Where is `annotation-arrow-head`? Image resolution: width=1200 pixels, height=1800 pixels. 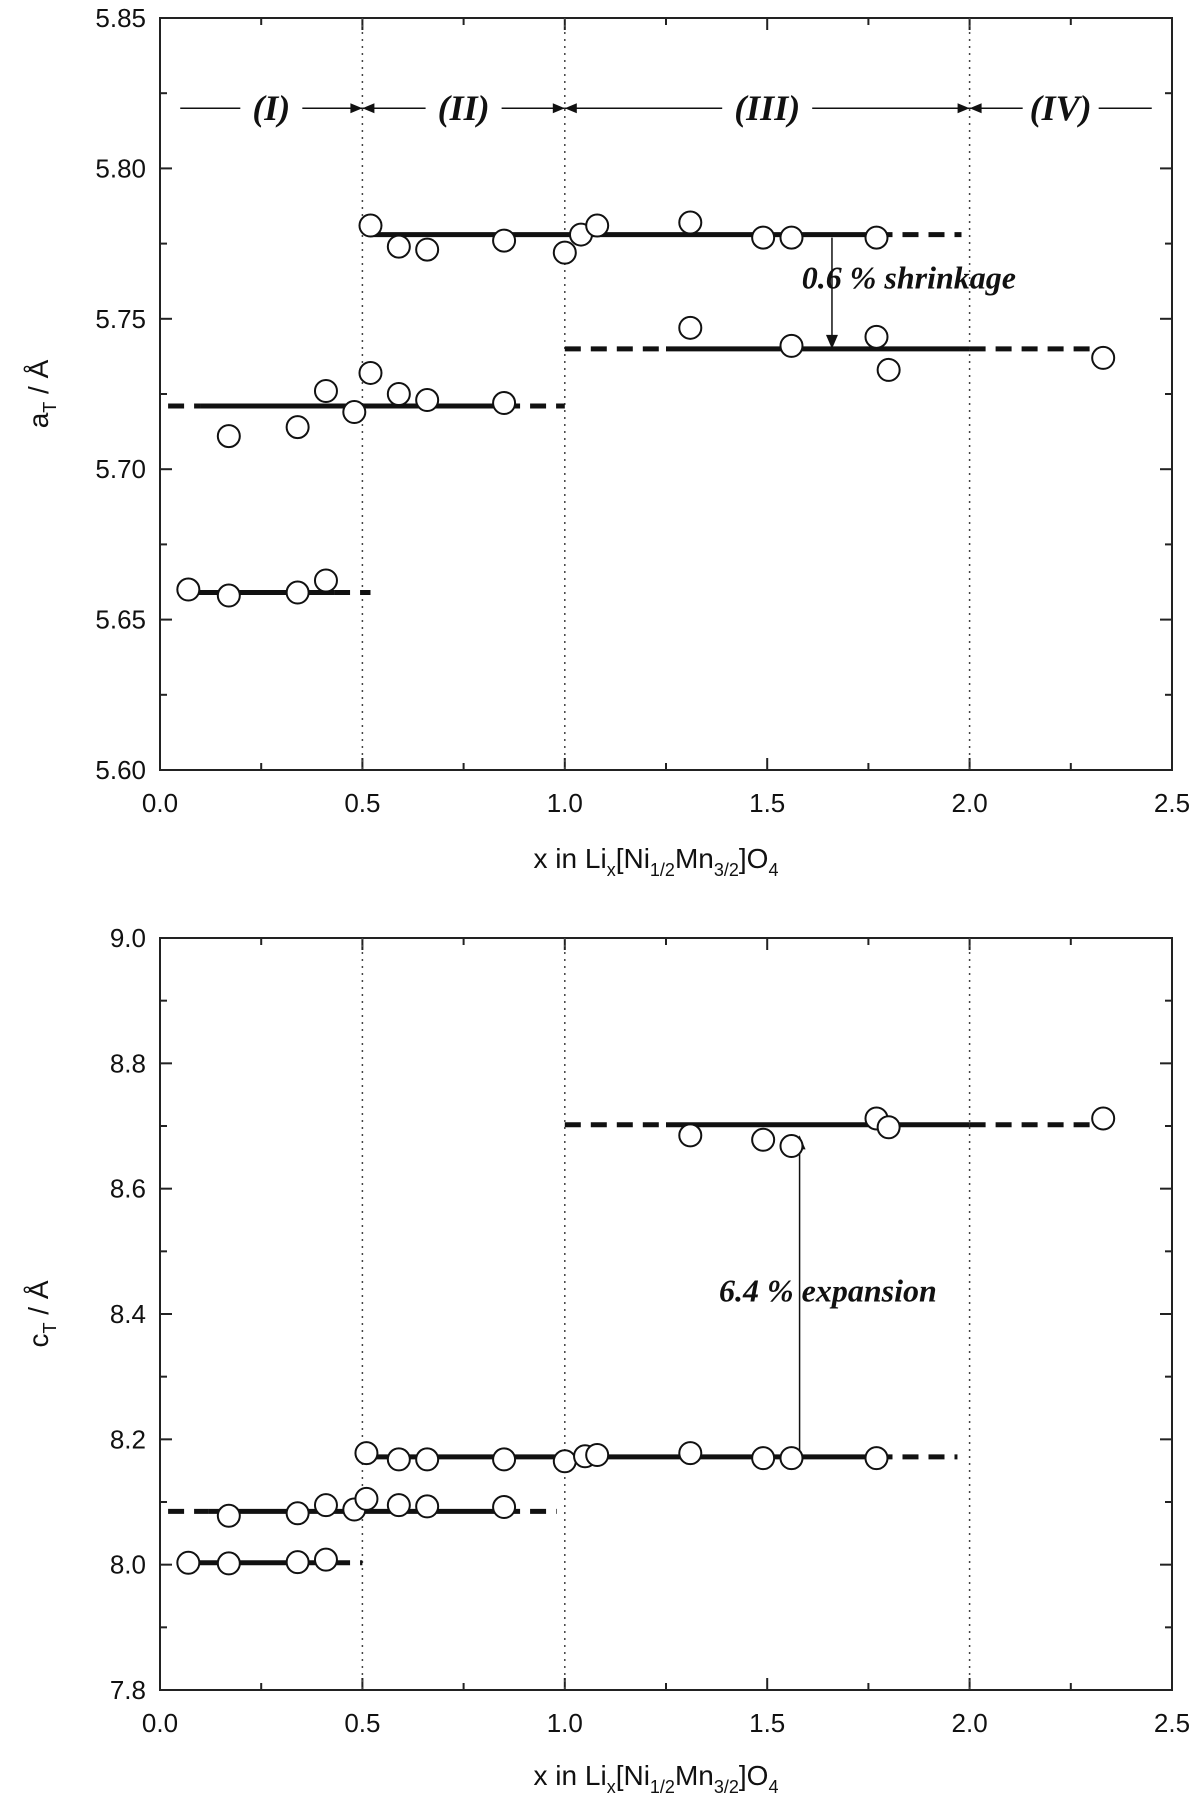 annotation-arrow-head is located at coordinates (831, 341).